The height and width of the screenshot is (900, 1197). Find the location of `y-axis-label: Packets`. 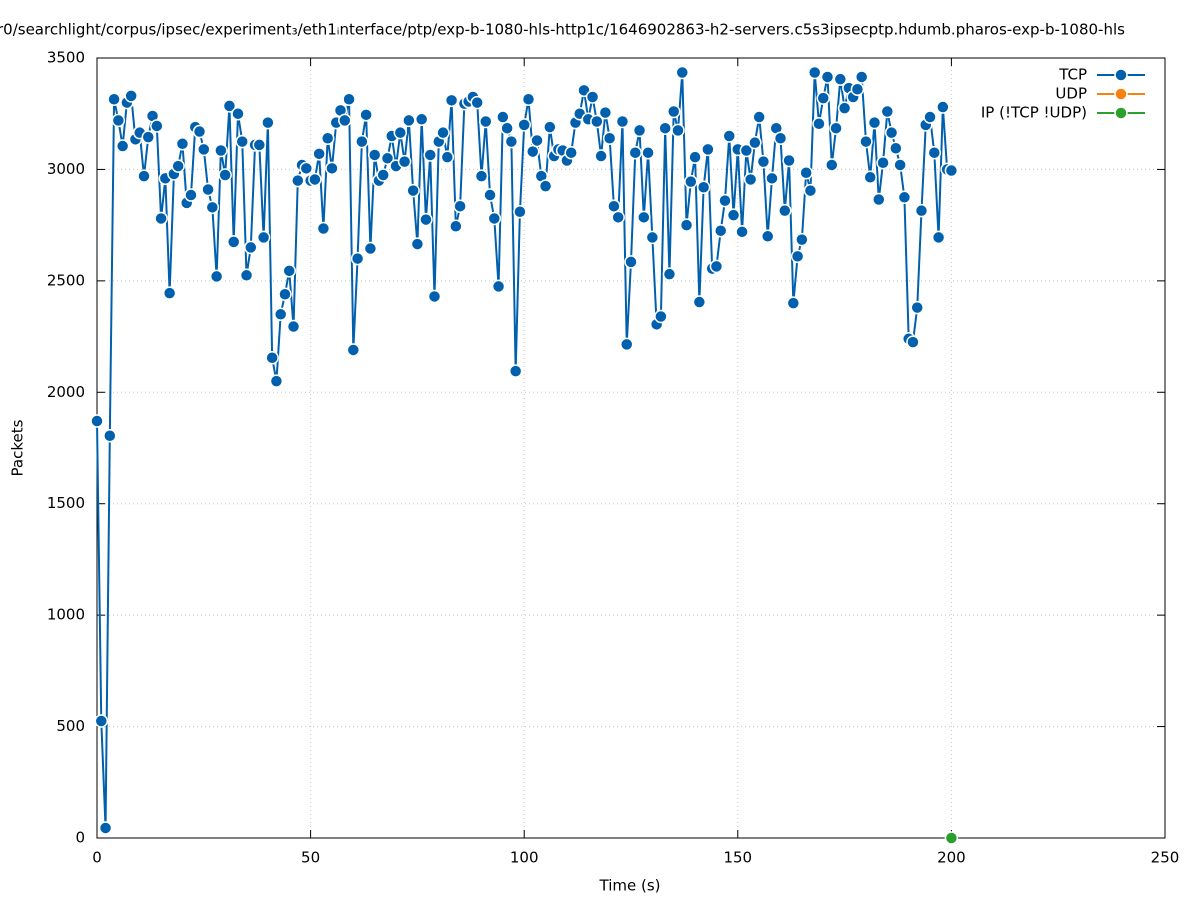

y-axis-label: Packets is located at coordinates (18, 447).